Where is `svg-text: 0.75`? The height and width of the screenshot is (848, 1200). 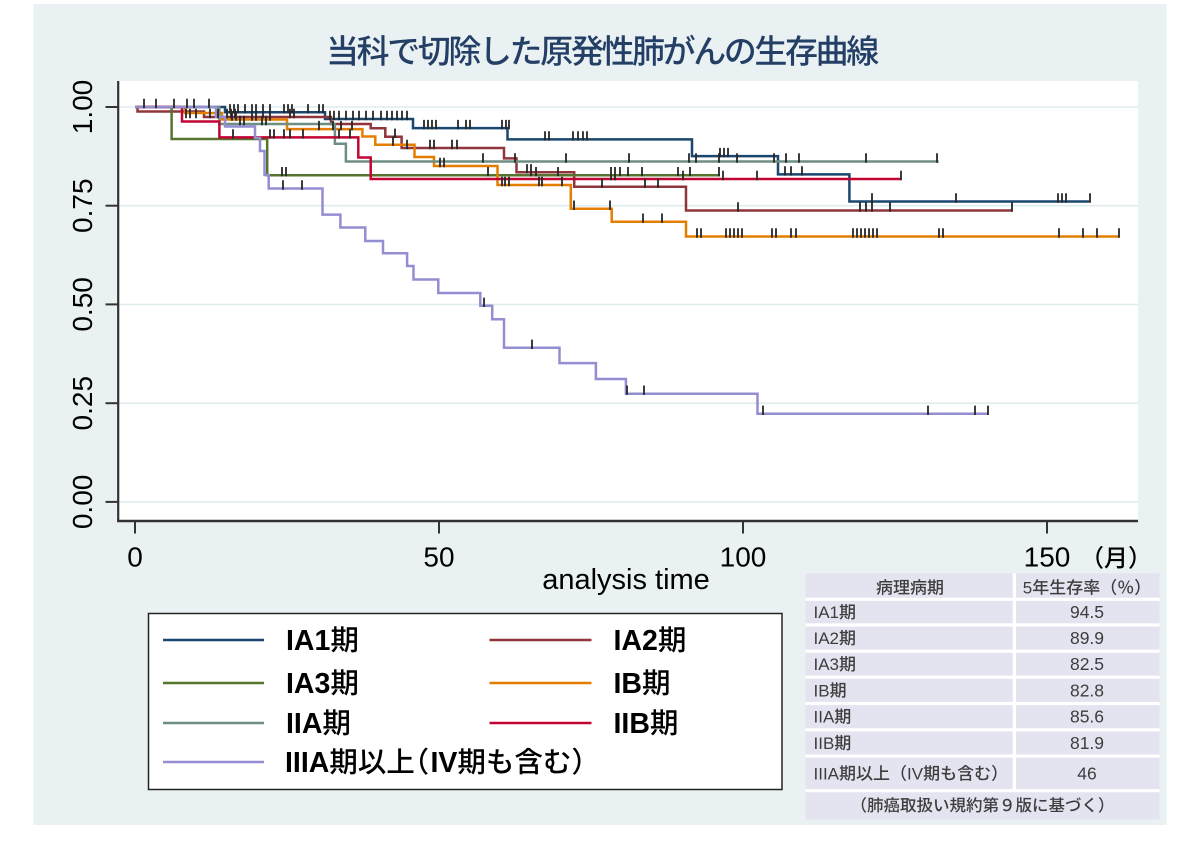
svg-text: 0.75 is located at coordinates (82, 205).